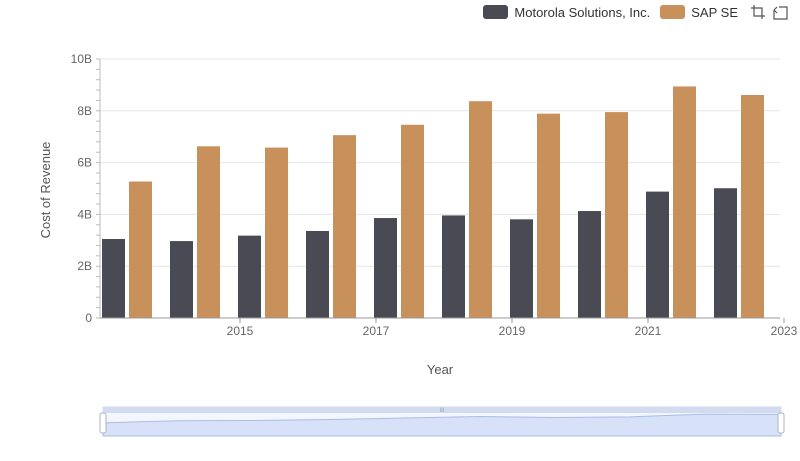  I want to click on legend-swatch-motorola, so click(496, 12).